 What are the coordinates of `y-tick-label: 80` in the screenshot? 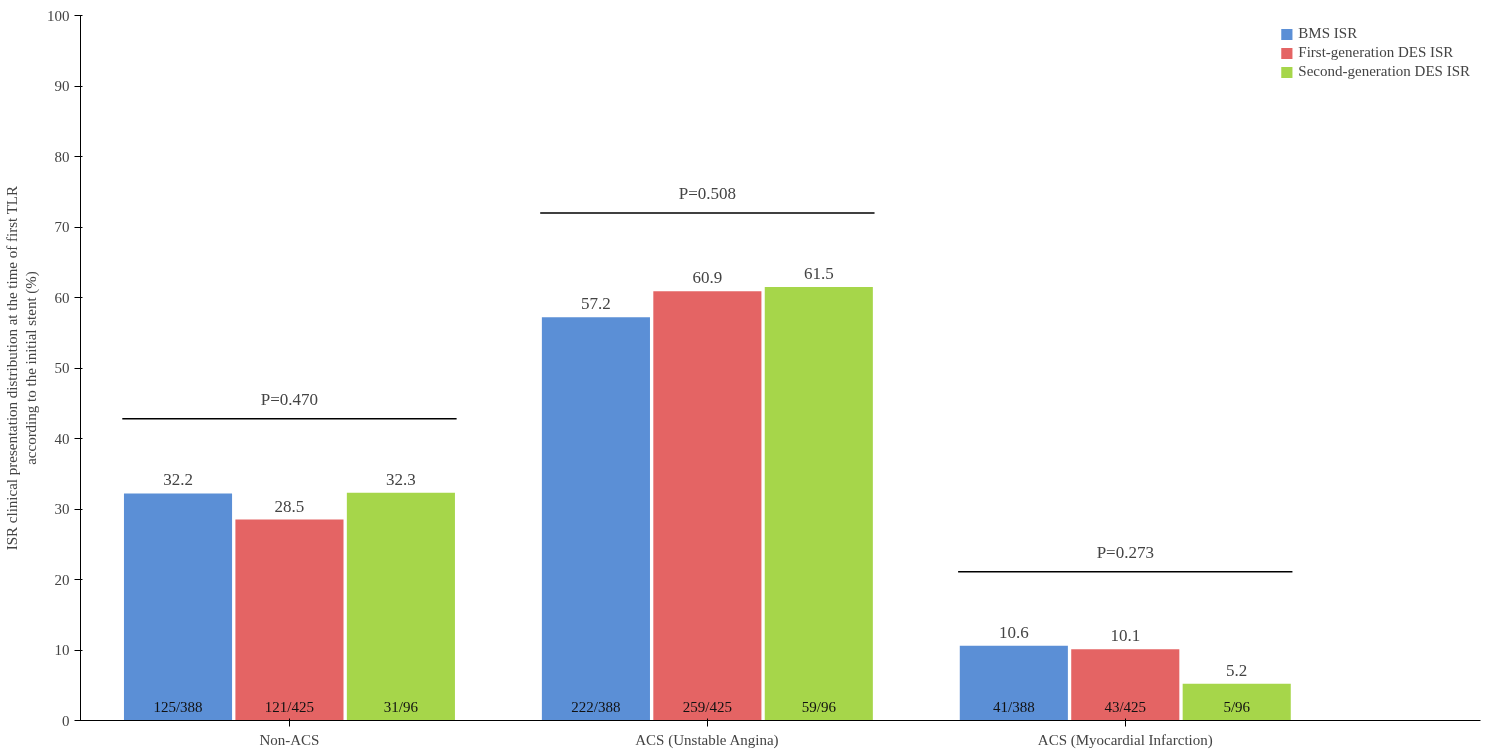 It's located at (62, 156).